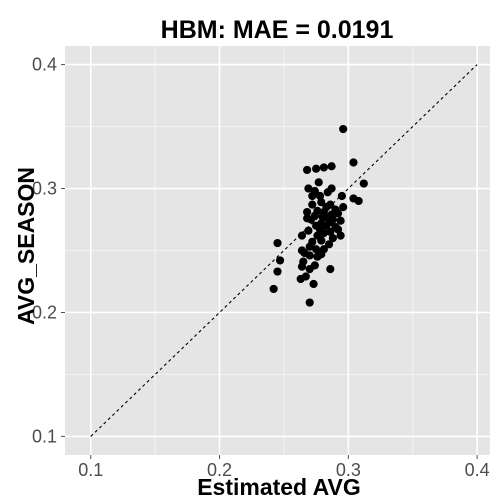  What do you see at coordinates (90, 470) in the screenshot?
I see `x-tick-label: 0.1` at bounding box center [90, 470].